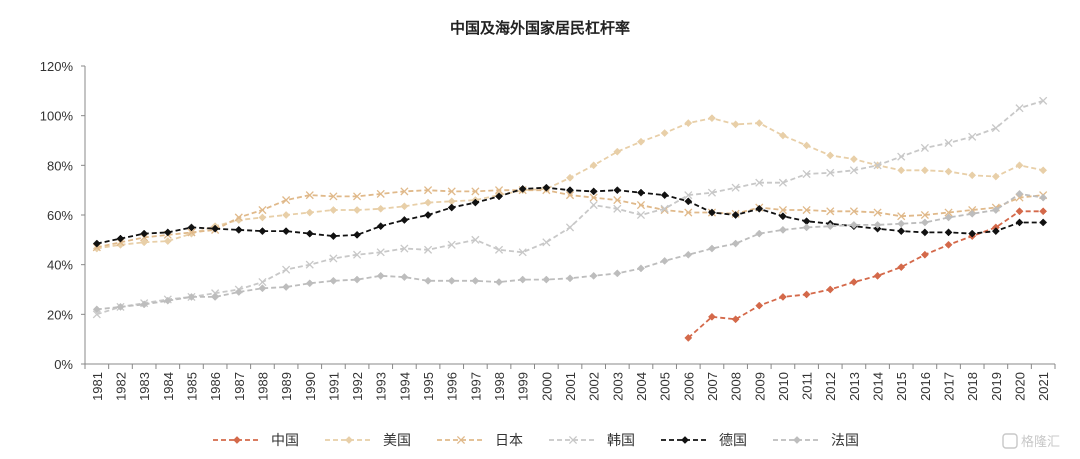 The image size is (1080, 459). I want to click on x-tick-label: 2003, so click(617, 386).